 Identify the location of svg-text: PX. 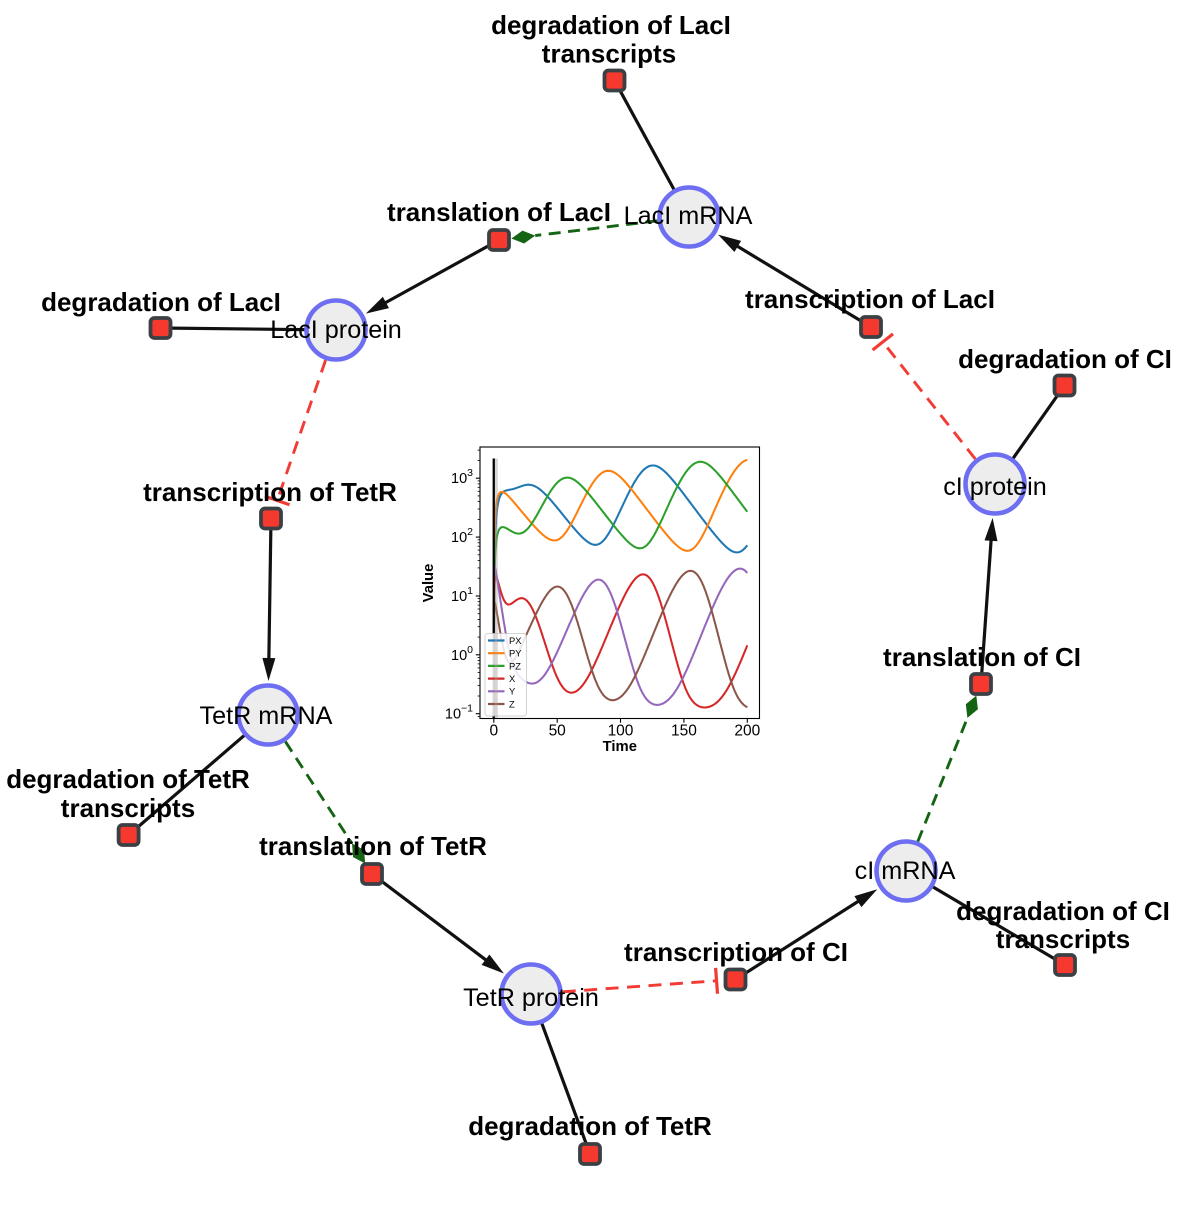
(515, 640).